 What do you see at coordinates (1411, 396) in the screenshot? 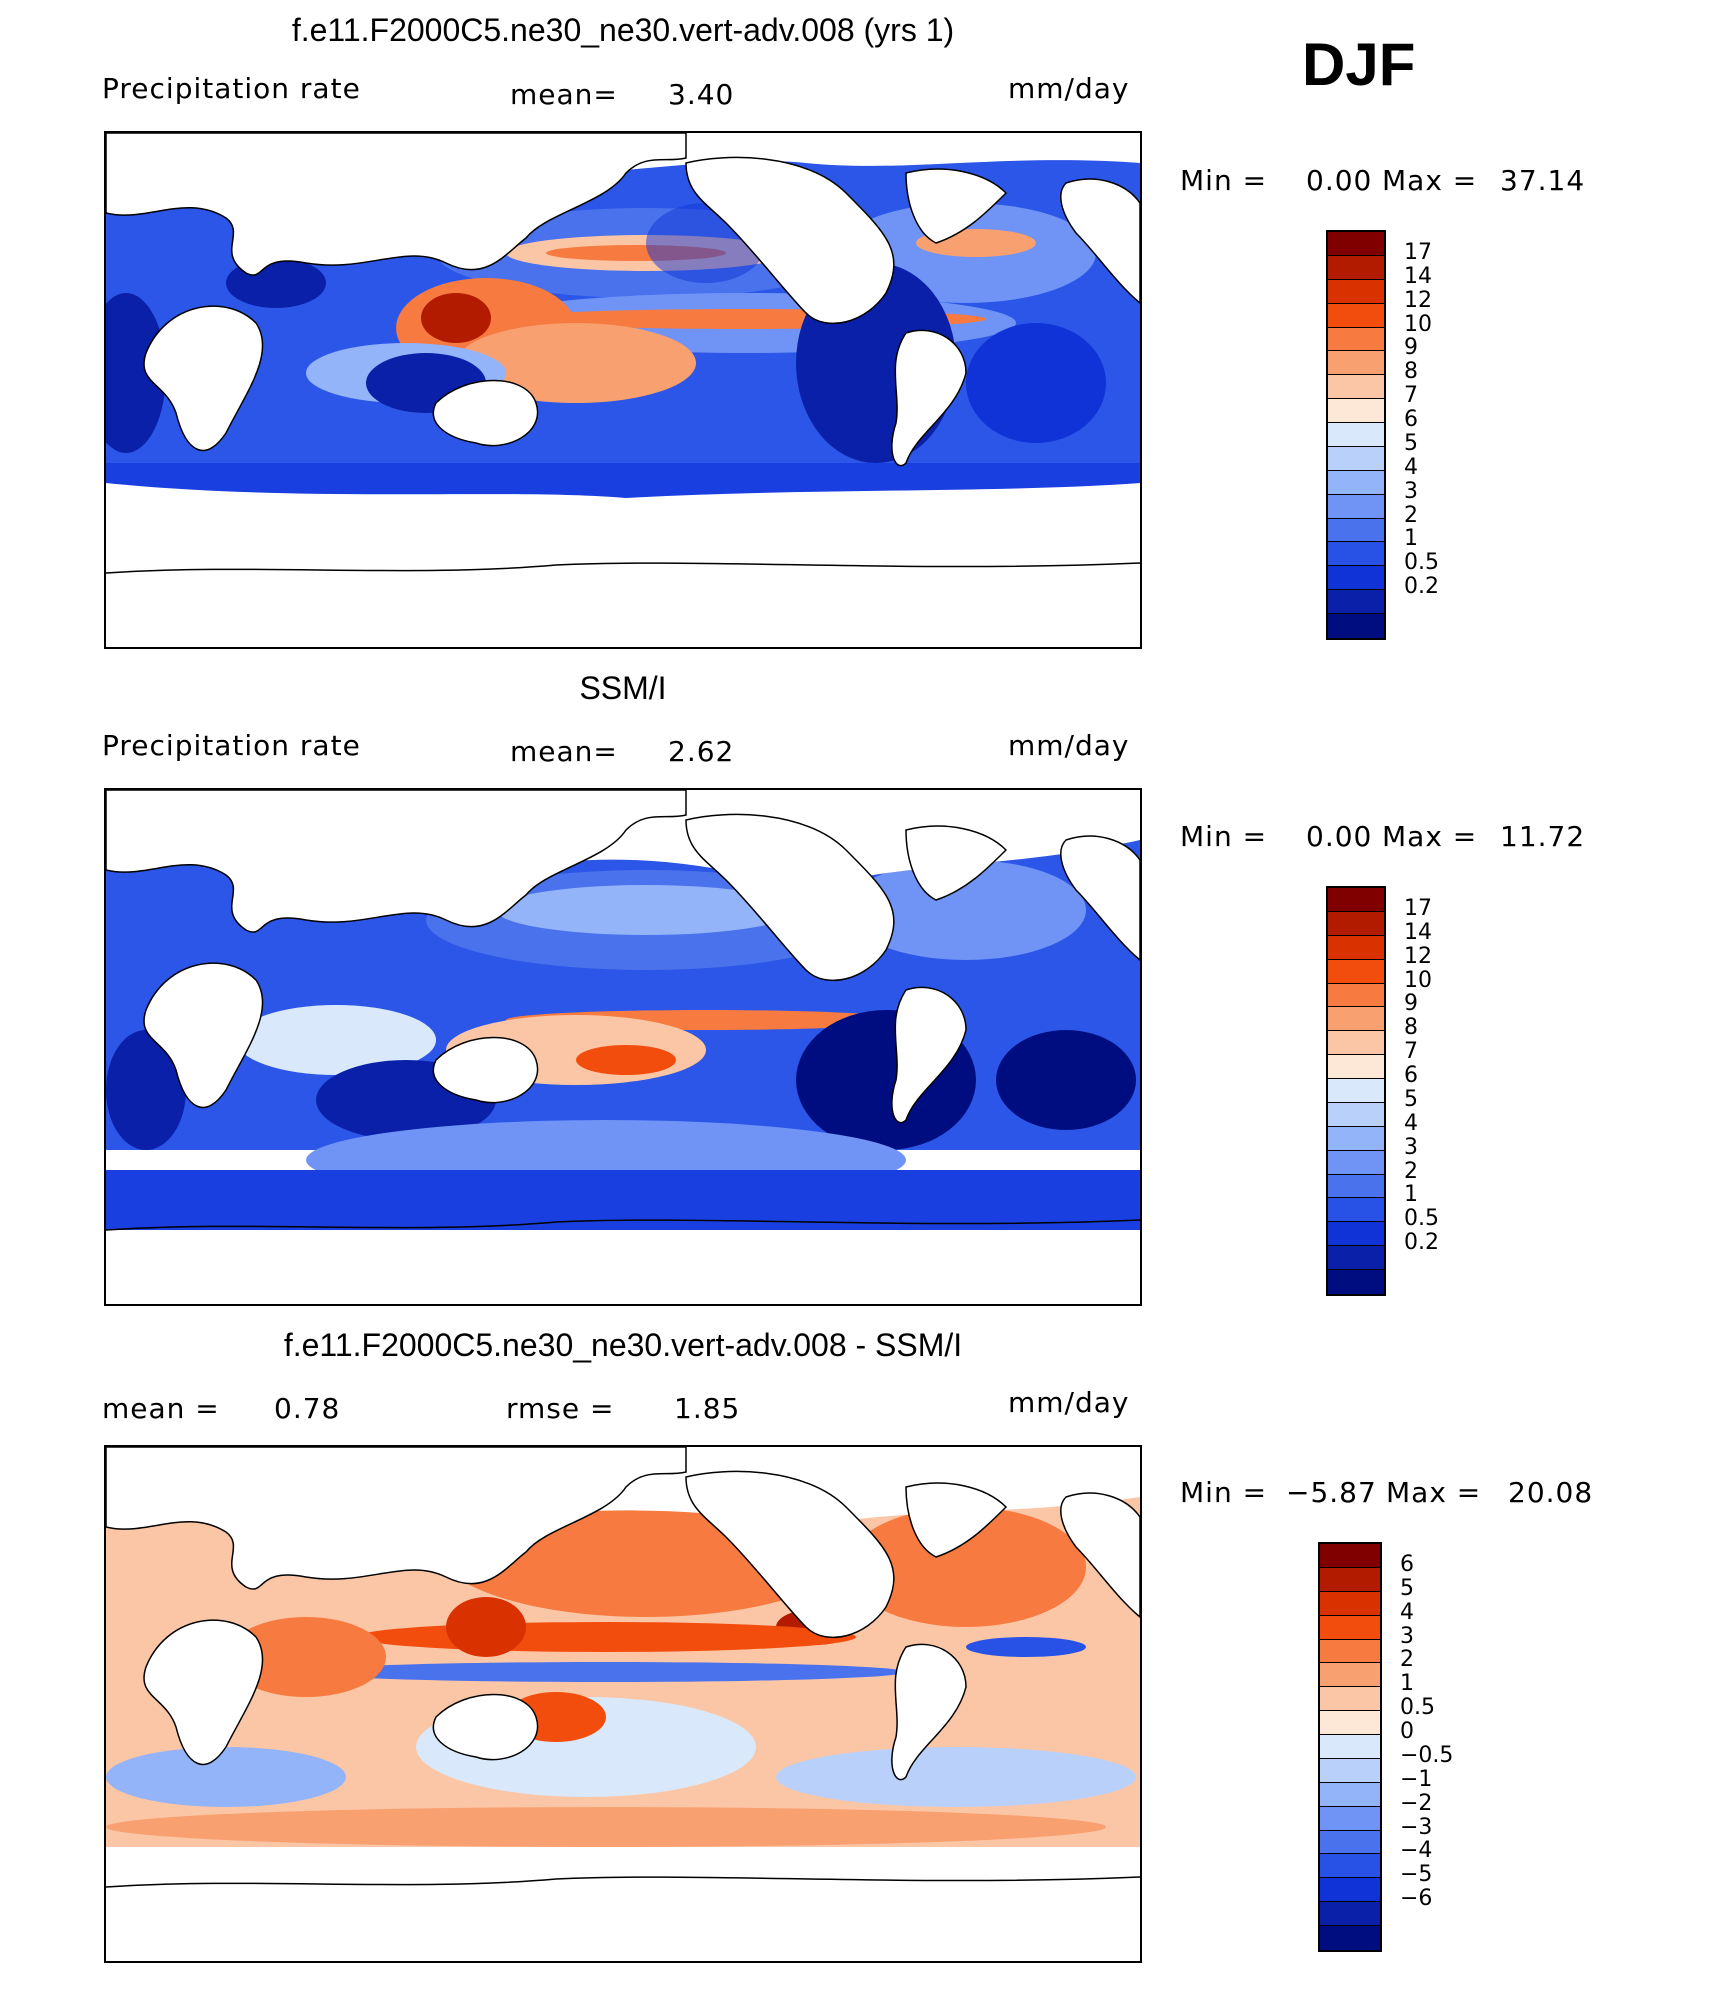
I see `colorbar-tick-label: 7` at bounding box center [1411, 396].